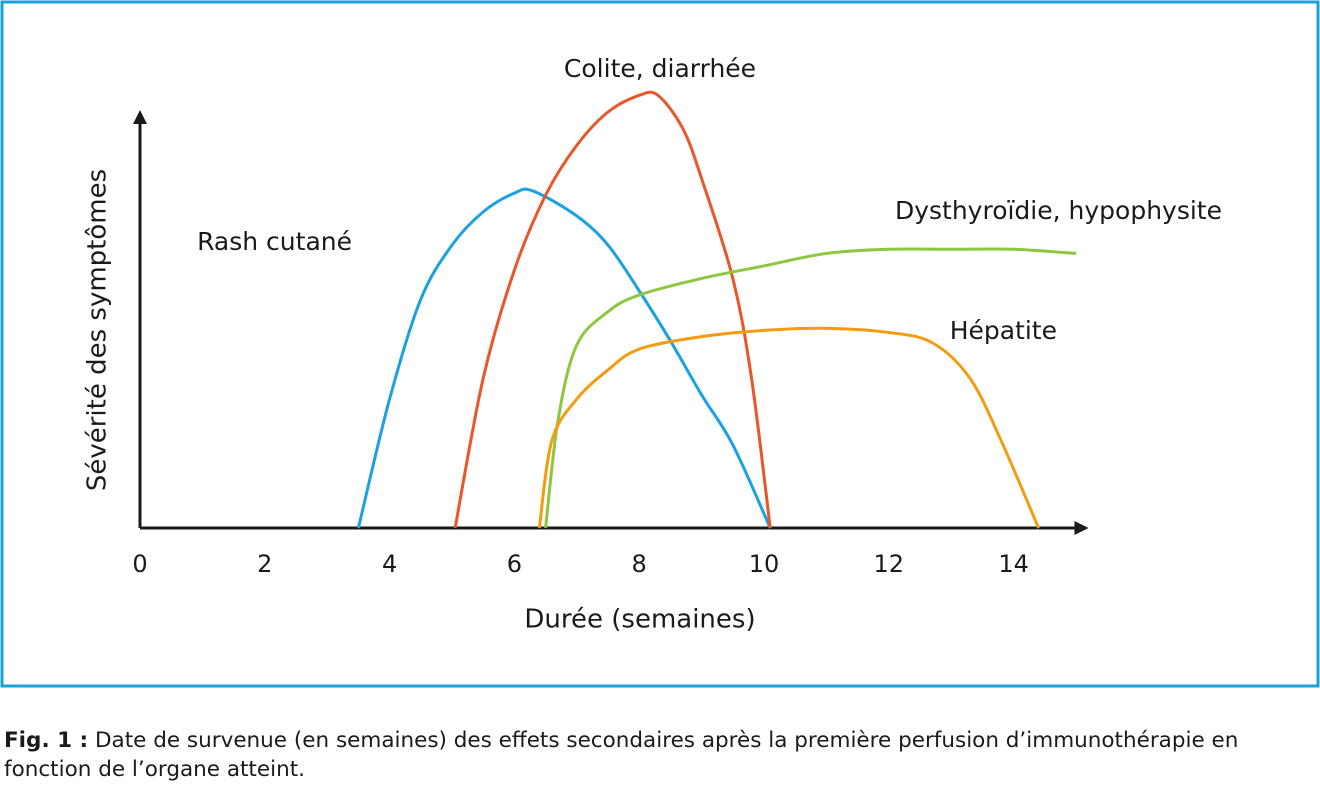 This screenshot has height=788, width=1320. Describe the element at coordinates (274, 241) in the screenshot. I see `series-label: Rash cutané` at that location.